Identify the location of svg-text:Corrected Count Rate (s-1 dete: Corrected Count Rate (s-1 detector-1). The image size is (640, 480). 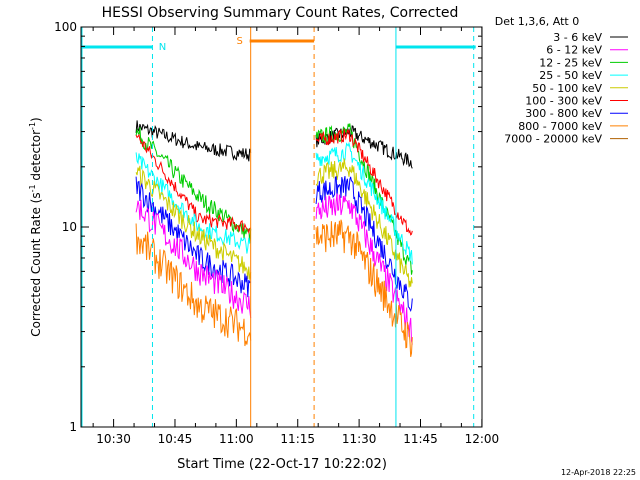
(35, 226).